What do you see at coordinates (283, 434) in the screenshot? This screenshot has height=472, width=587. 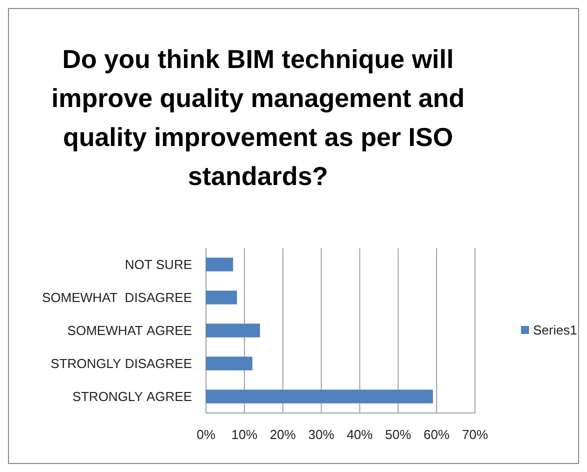 I see `x-tick-label: 20%` at bounding box center [283, 434].